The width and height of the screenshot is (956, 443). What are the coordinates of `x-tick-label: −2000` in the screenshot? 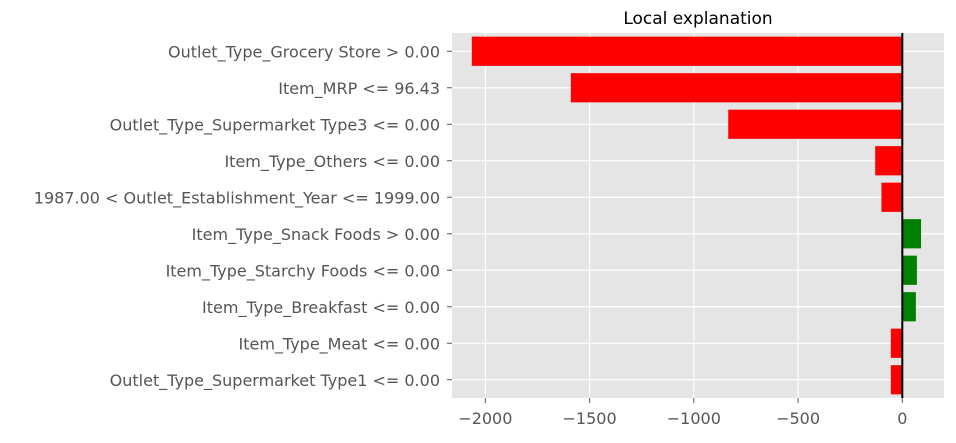 It's located at (485, 418).